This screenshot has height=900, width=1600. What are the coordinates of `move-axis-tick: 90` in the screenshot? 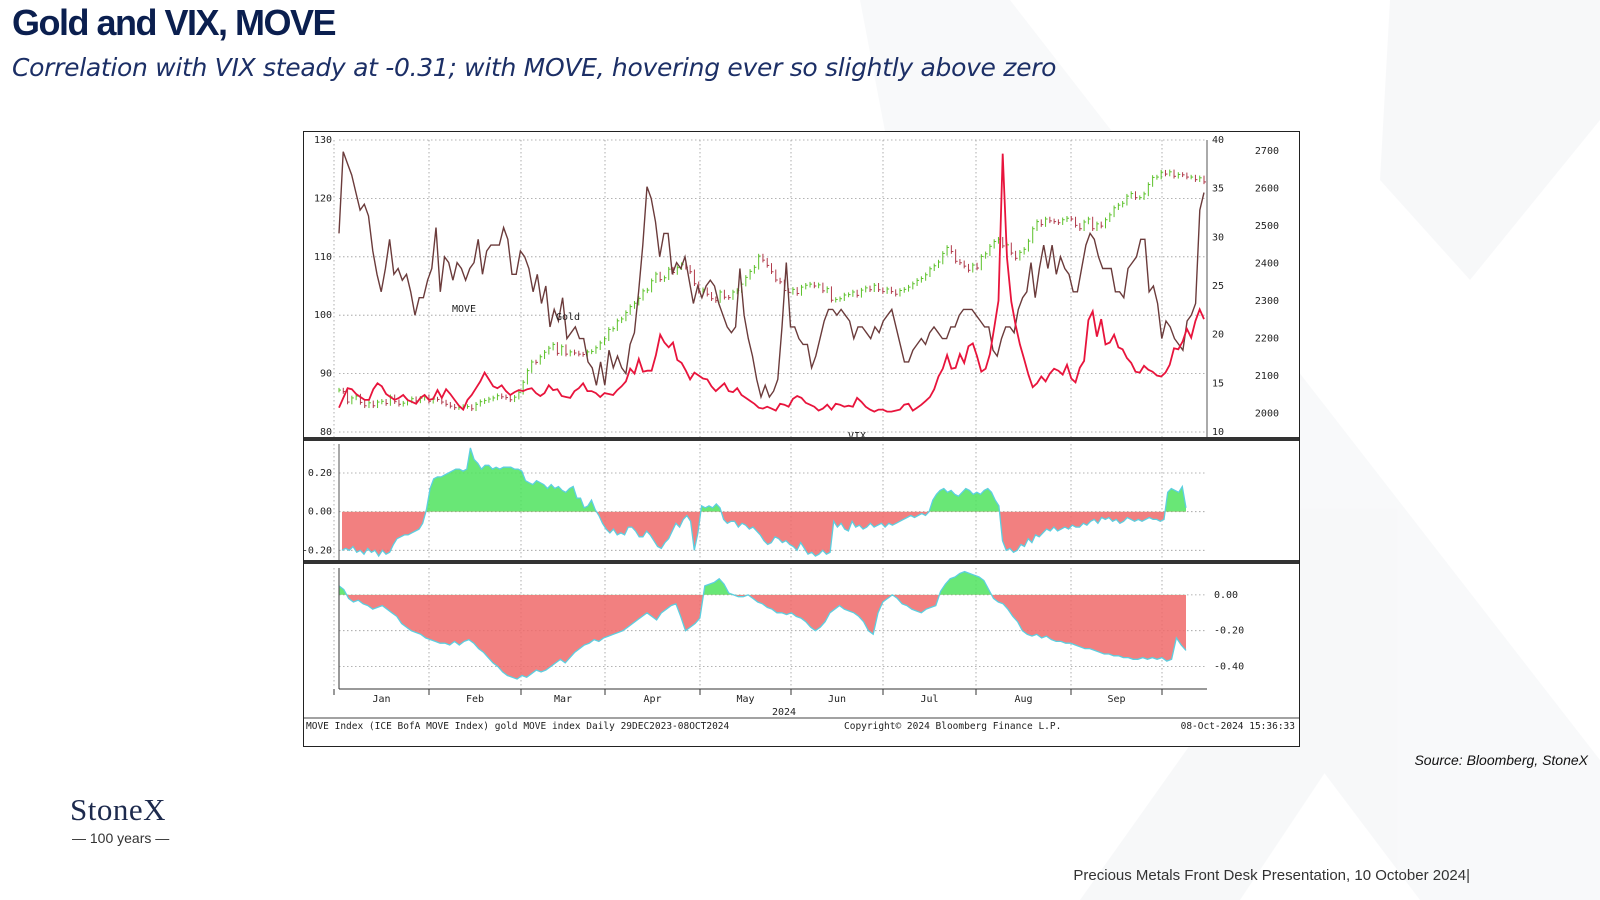 It's located at (326, 374).